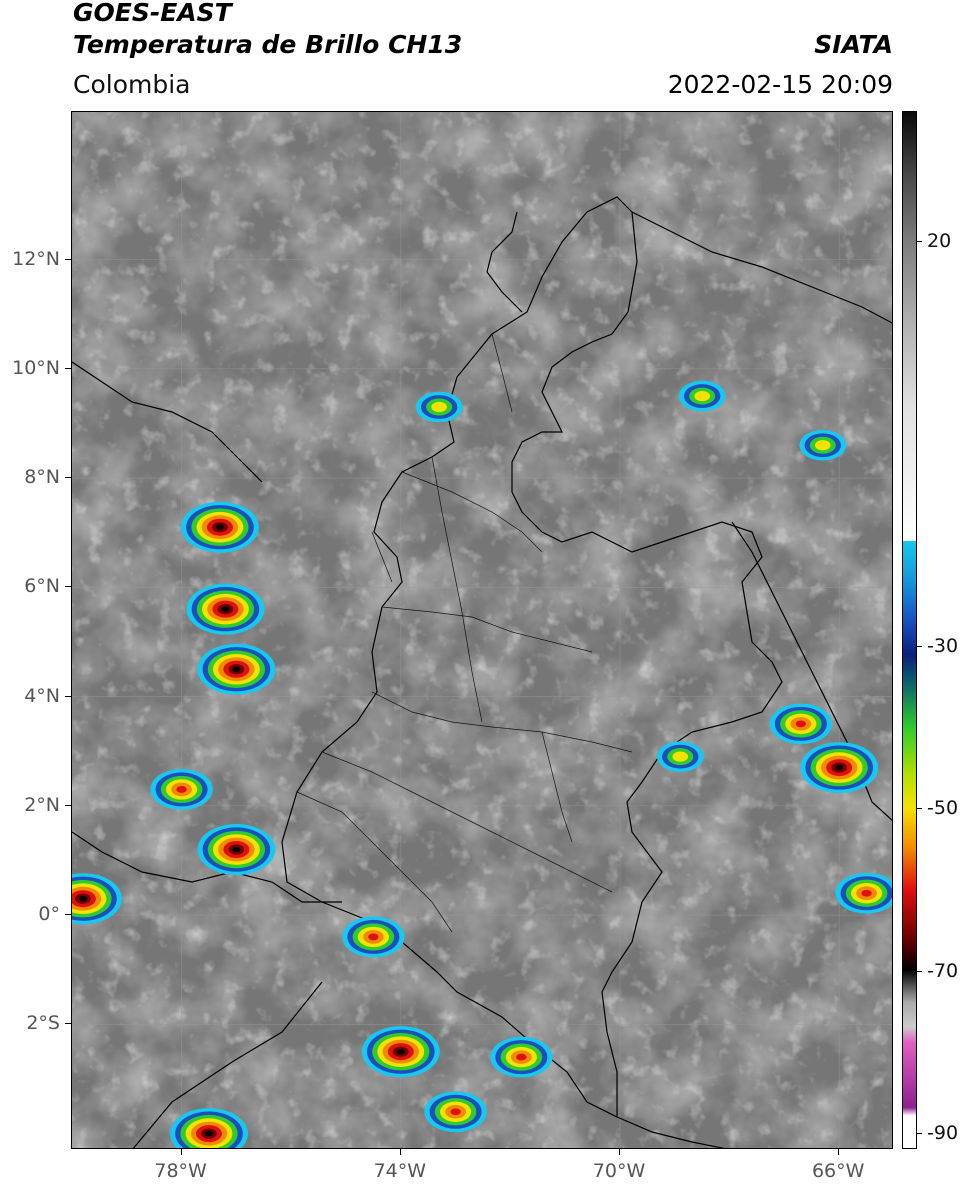 The image size is (966, 1190). Describe the element at coordinates (180, 1171) in the screenshot. I see `lon-tick-label: 78°W` at that location.